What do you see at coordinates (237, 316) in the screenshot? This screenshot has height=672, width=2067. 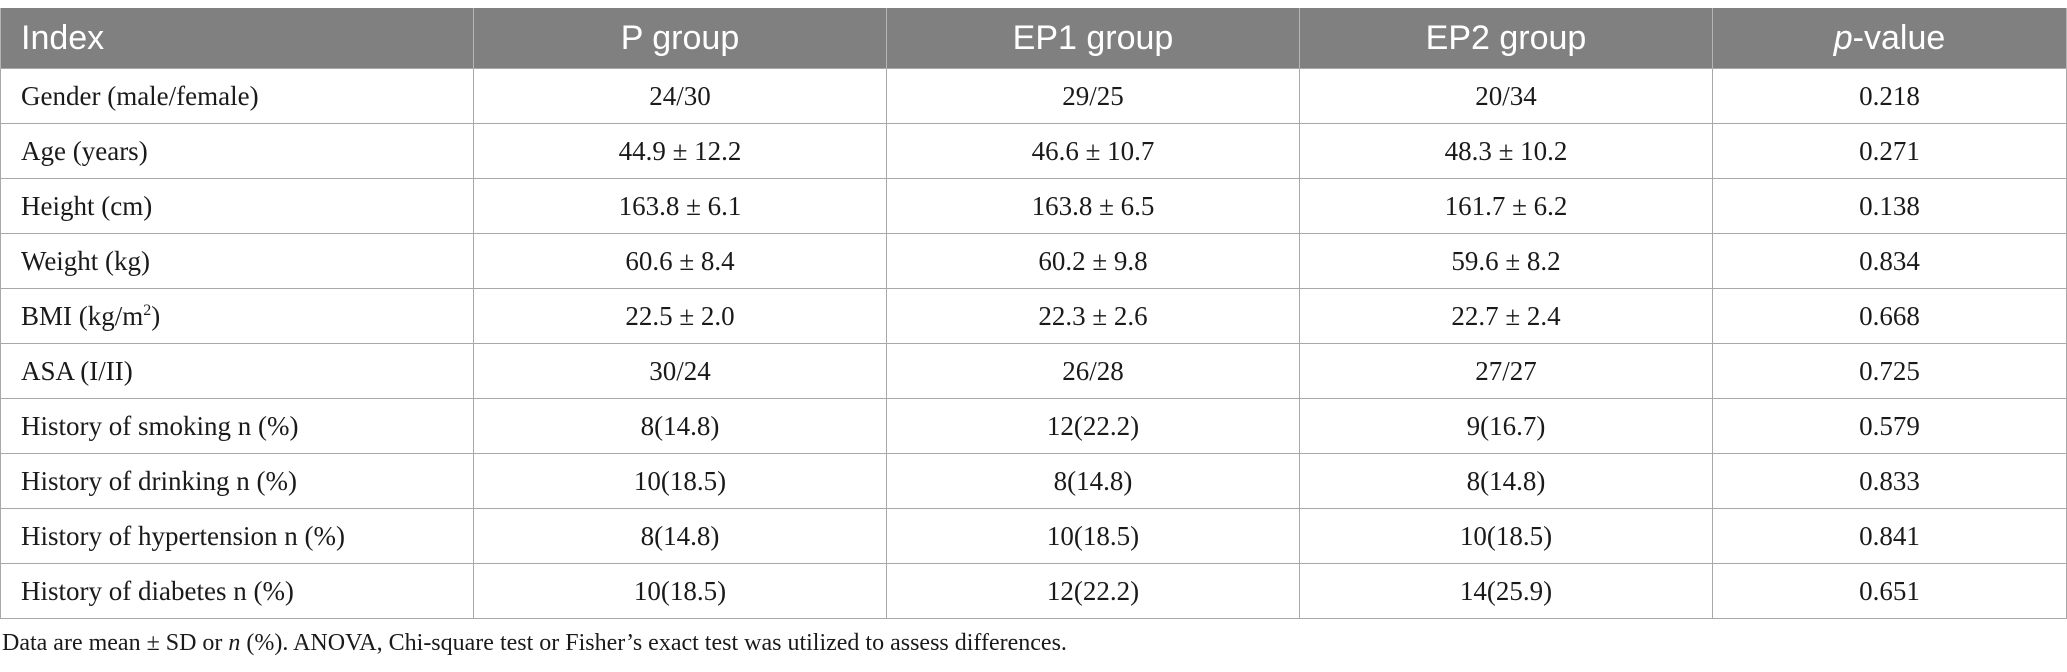 I see `row-index-cell: BMI (kg/m2)` at bounding box center [237, 316].